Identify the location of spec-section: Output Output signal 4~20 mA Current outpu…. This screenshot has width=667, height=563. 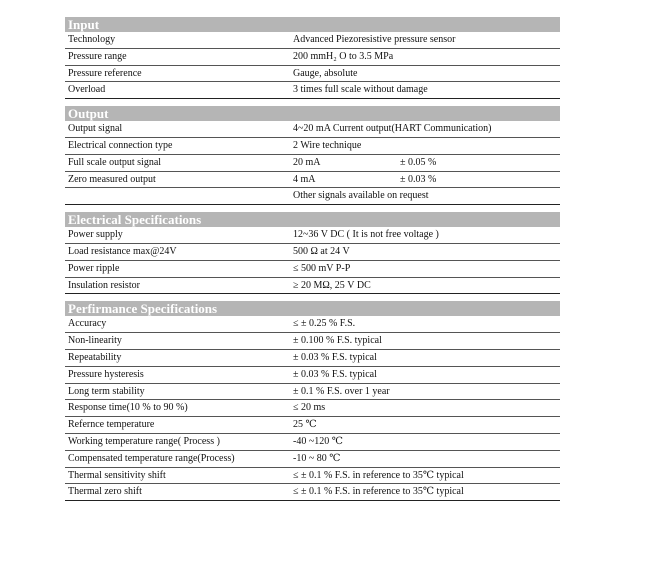
(312, 156).